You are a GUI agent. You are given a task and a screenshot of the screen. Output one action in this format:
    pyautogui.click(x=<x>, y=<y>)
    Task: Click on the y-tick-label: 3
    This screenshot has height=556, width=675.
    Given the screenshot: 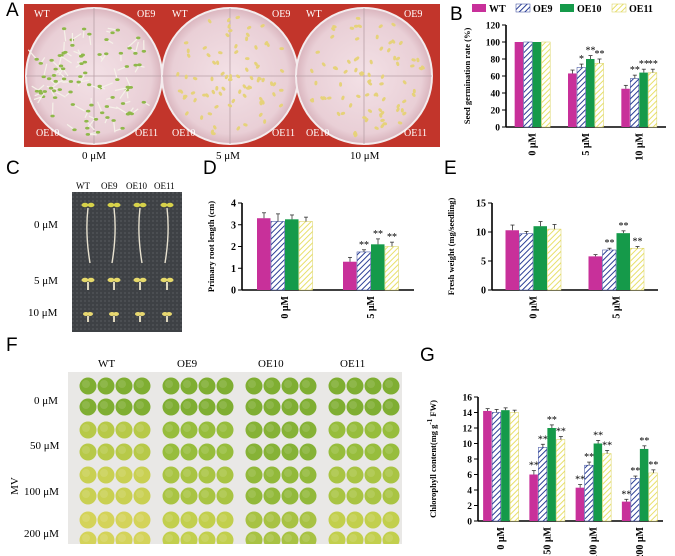 What is the action you would take?
    pyautogui.click(x=233, y=225)
    